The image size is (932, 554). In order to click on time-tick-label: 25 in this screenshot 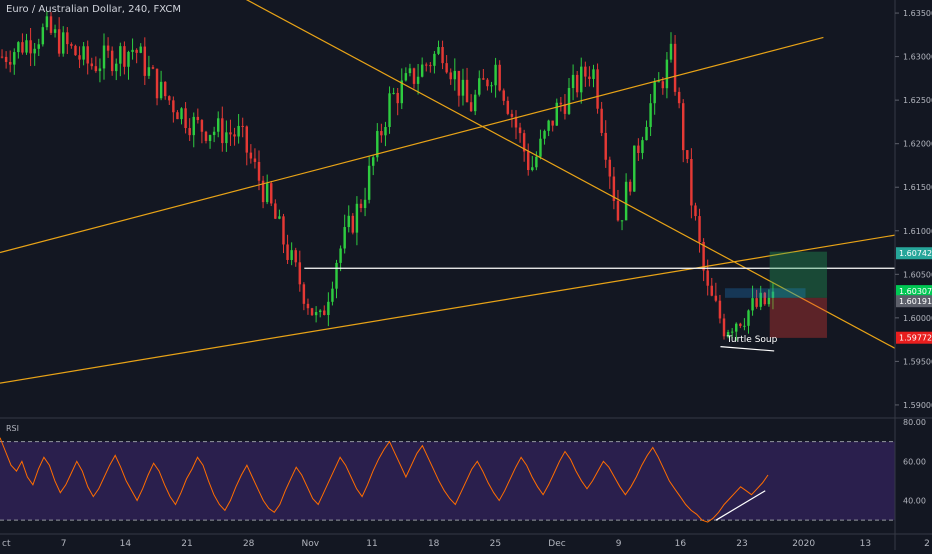, I will do `click(495, 544)`.